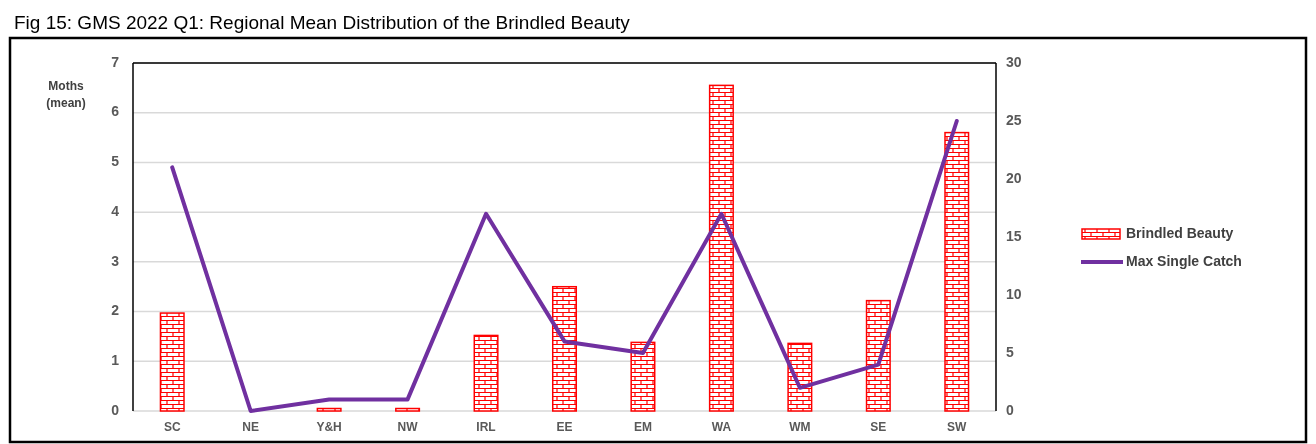 Image resolution: width=1316 pixels, height=444 pixels. Describe the element at coordinates (172, 427) in the screenshot. I see `x-tick-label: SC` at that location.